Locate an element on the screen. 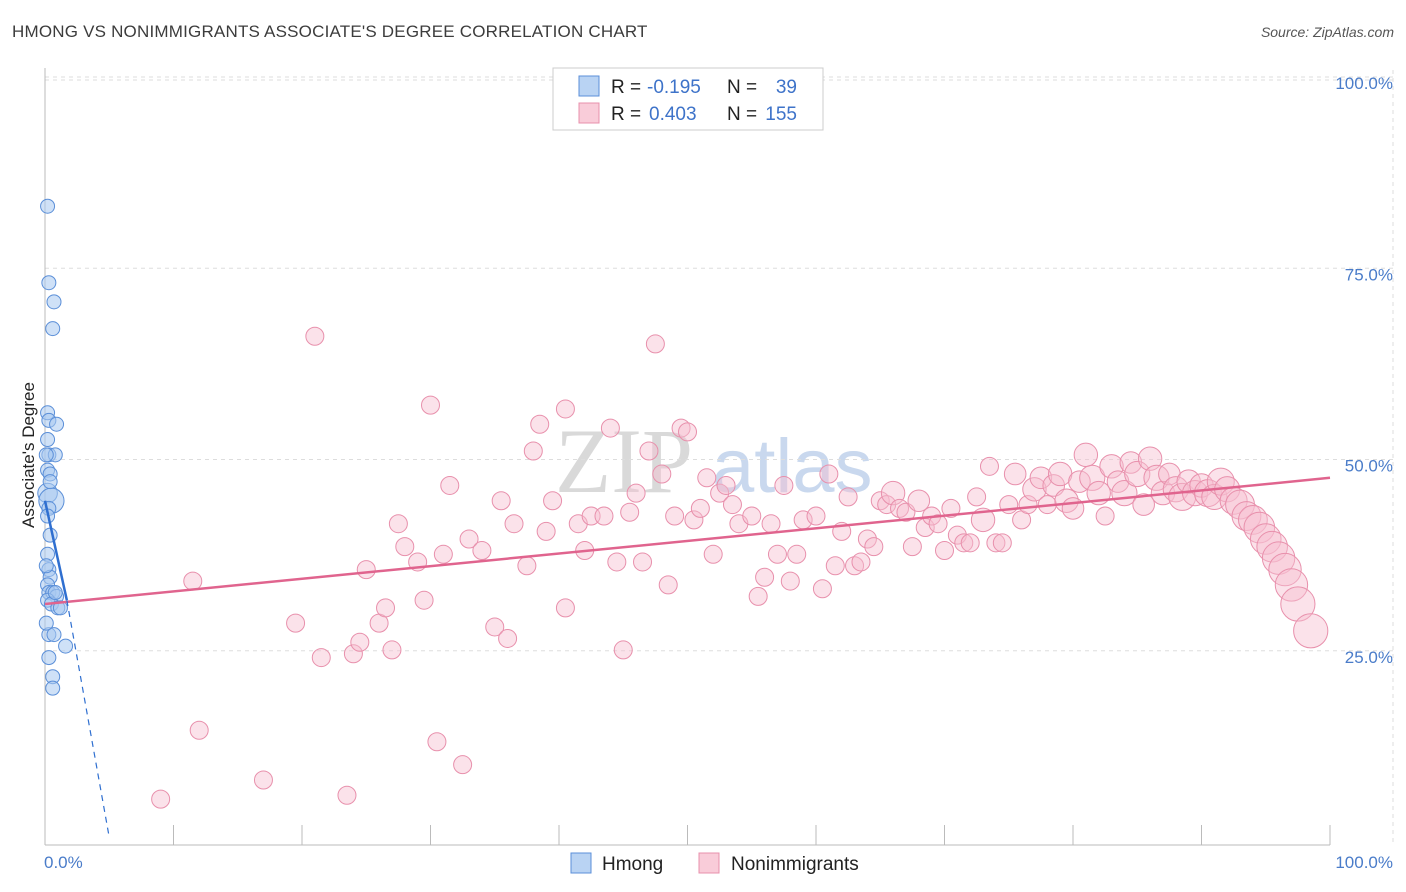 The image size is (1406, 892). legend-non-swatch is located at coordinates (589, 113).